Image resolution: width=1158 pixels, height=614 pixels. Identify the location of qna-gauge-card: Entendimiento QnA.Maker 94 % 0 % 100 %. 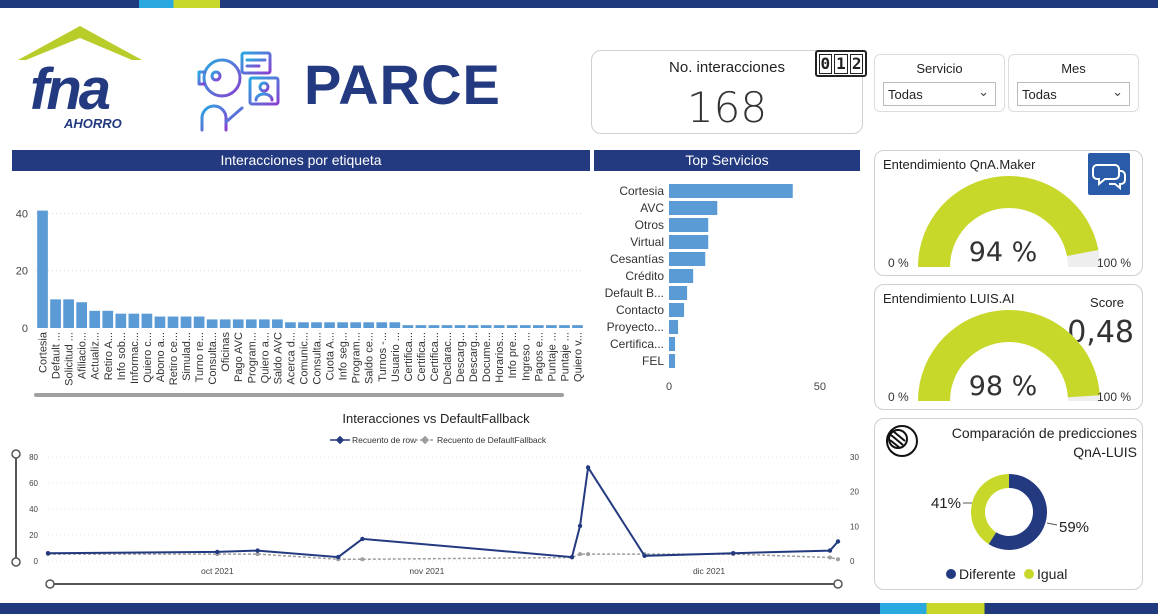
(1008, 213).